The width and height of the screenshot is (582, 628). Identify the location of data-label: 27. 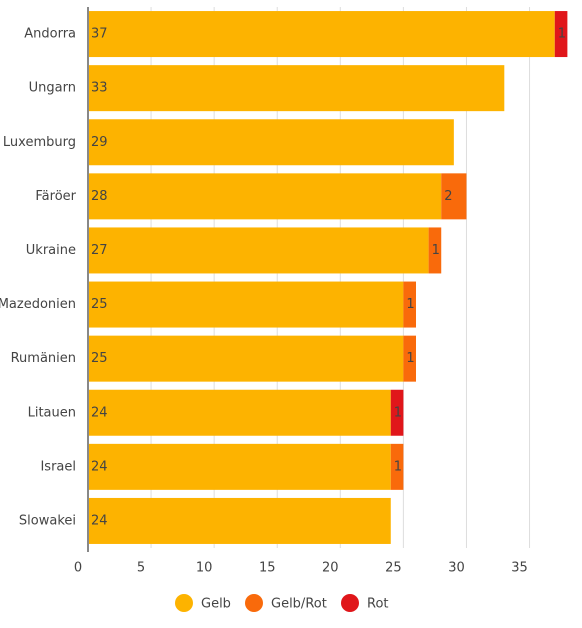
(99, 250).